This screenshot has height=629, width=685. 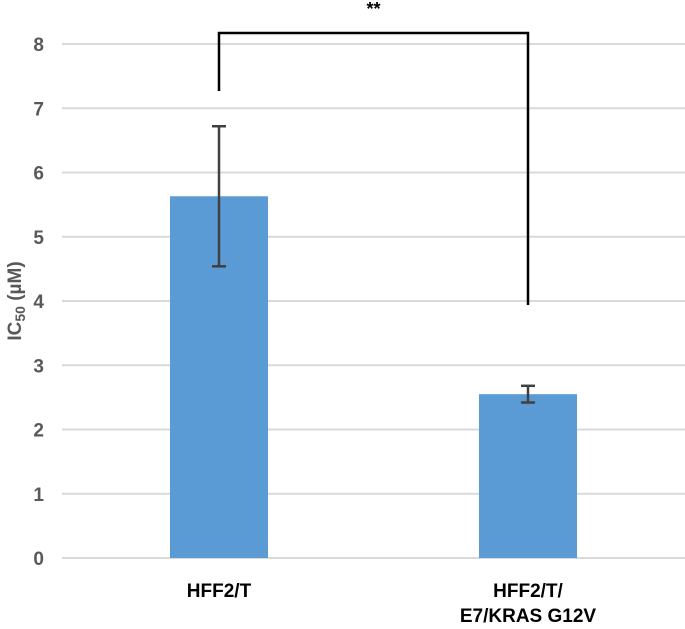 What do you see at coordinates (38, 238) in the screenshot?
I see `y-tick-label: 5` at bounding box center [38, 238].